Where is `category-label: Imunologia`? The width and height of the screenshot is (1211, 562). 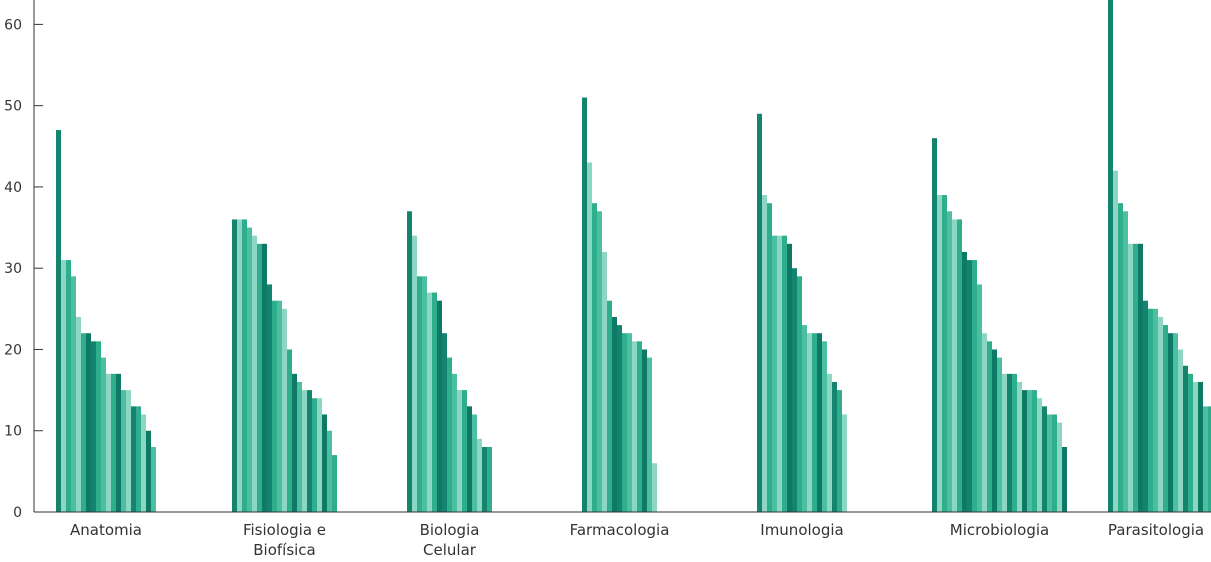 category-label: Imunologia is located at coordinates (801, 530).